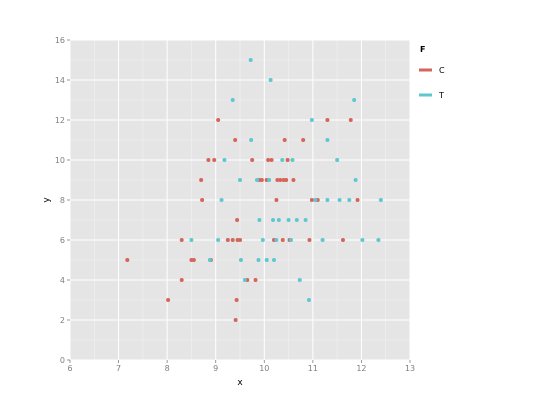 The height and width of the screenshot is (400, 550). Describe the element at coordinates (60, 40) in the screenshot. I see `y-tick-label: 16` at that location.